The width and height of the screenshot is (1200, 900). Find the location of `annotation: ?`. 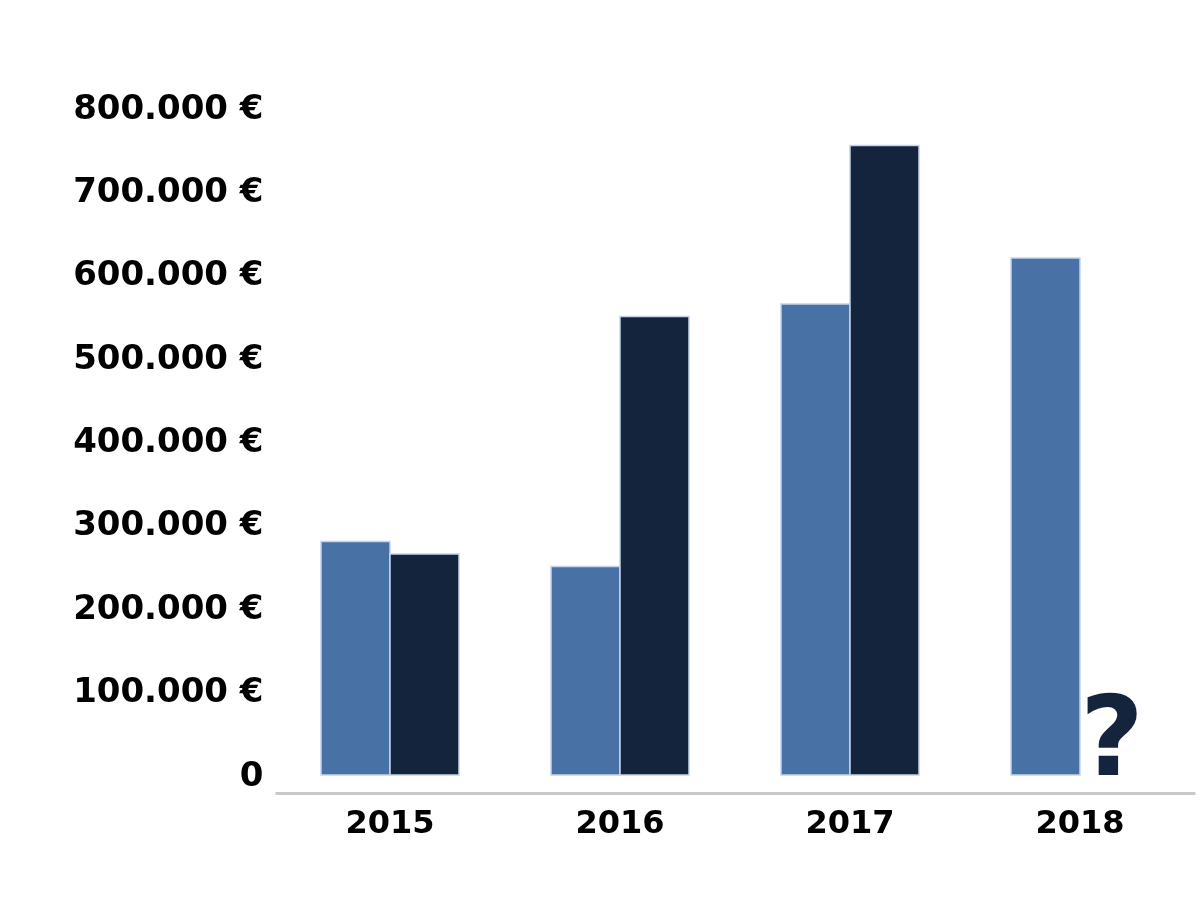

annotation: ? is located at coordinates (1112, 737).